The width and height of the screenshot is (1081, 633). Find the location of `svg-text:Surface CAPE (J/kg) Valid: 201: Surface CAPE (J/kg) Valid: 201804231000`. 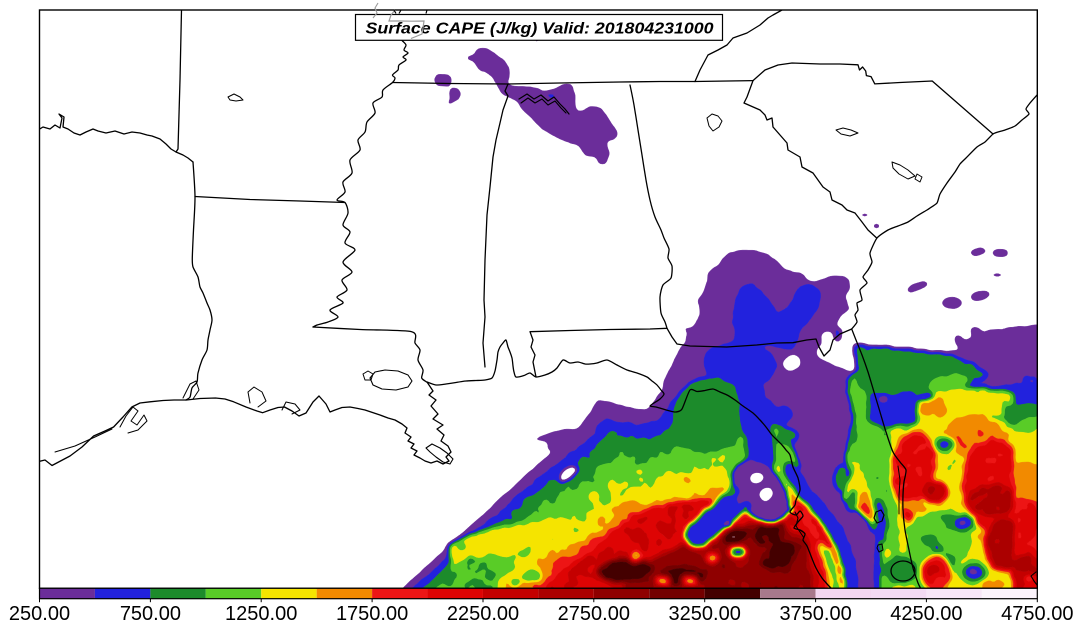

svg-text:Surface CAPE (J/kg) Valid: 201: Surface CAPE (J/kg) Valid: 201804231000 is located at coordinates (540, 29).